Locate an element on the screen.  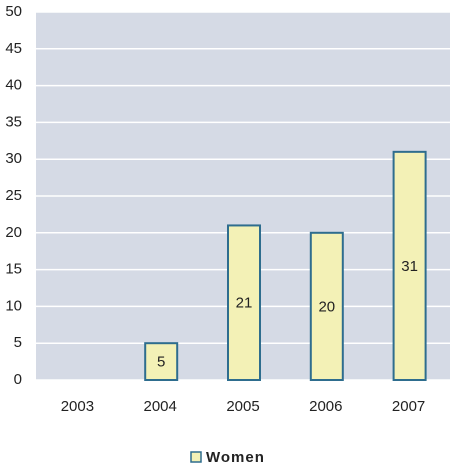
x-tick-label: 2005 is located at coordinates (242, 406).